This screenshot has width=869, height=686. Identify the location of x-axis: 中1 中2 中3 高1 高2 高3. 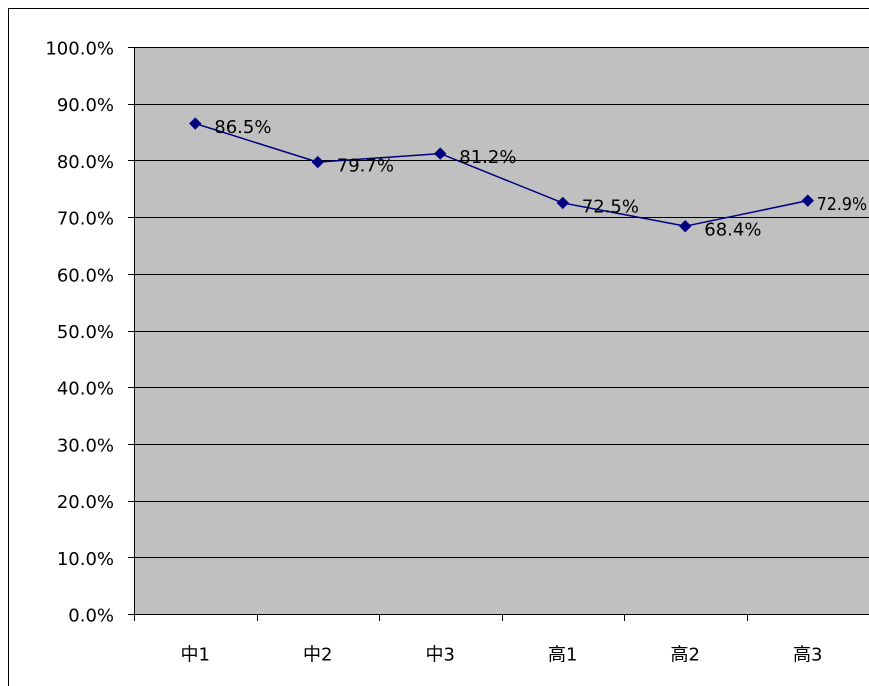
(501, 640).